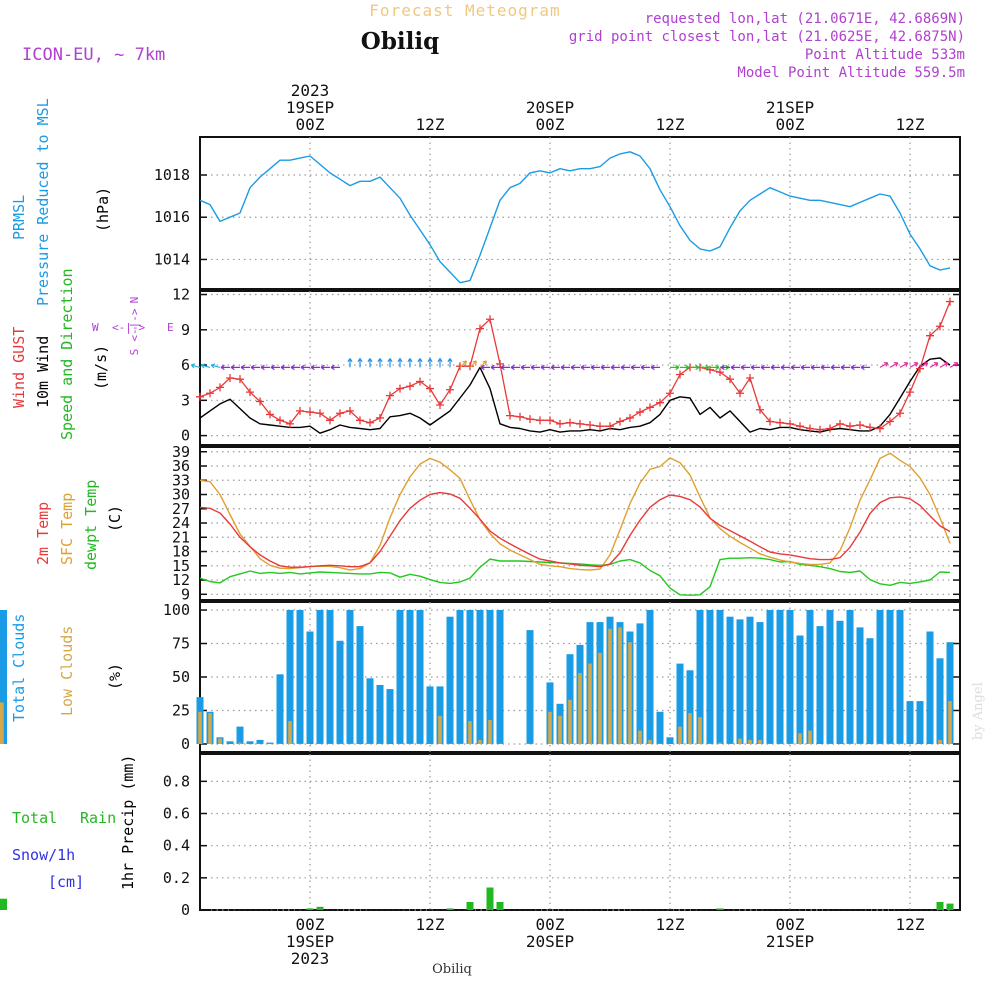 This screenshot has width=1000, height=1004. I want to click on cloud-labels: Total Clouds Low Clouds (%), so click(67, 668).